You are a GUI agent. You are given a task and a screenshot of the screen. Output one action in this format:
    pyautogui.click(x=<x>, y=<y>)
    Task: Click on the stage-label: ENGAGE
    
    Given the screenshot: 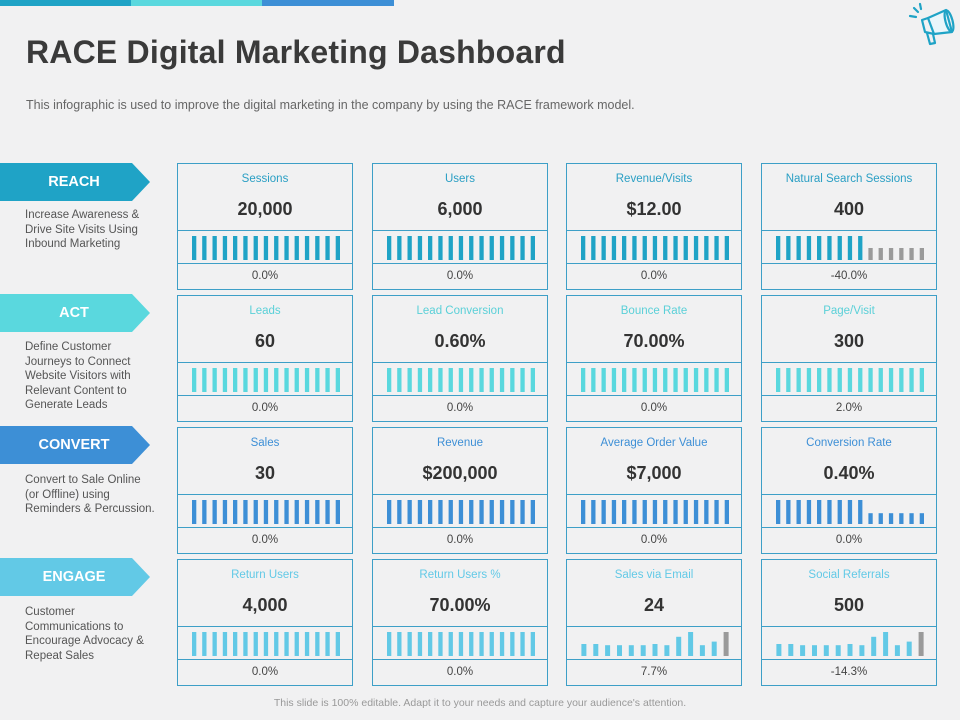 What is the action you would take?
    pyautogui.click(x=74, y=577)
    